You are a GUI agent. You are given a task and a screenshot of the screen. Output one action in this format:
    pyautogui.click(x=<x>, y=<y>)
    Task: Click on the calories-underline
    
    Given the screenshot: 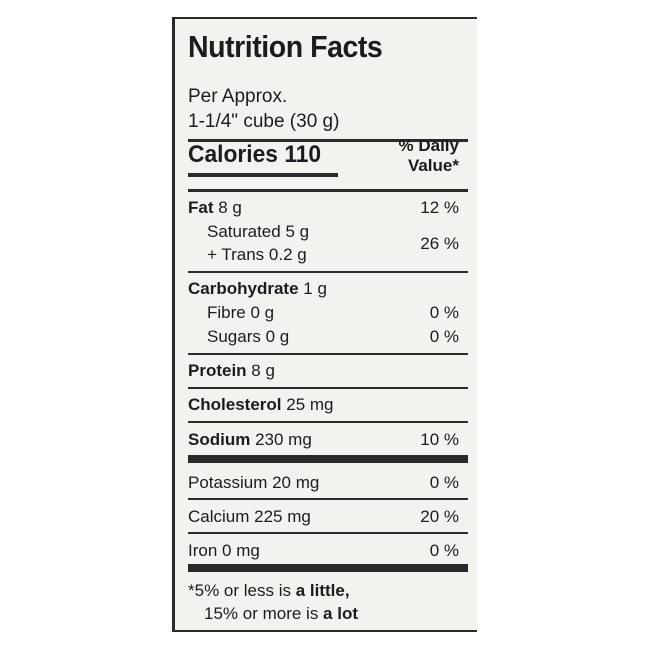 What is the action you would take?
    pyautogui.click(x=263, y=175)
    